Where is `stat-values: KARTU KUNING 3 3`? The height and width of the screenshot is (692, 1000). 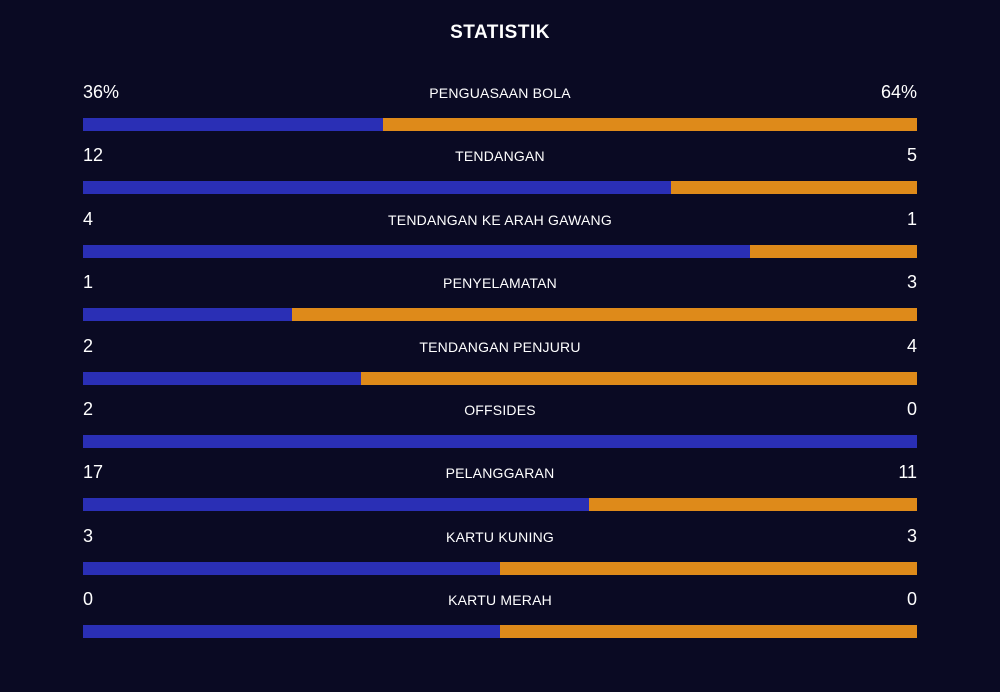
stat-values: KARTU KUNING 3 3 is located at coordinates (500, 537).